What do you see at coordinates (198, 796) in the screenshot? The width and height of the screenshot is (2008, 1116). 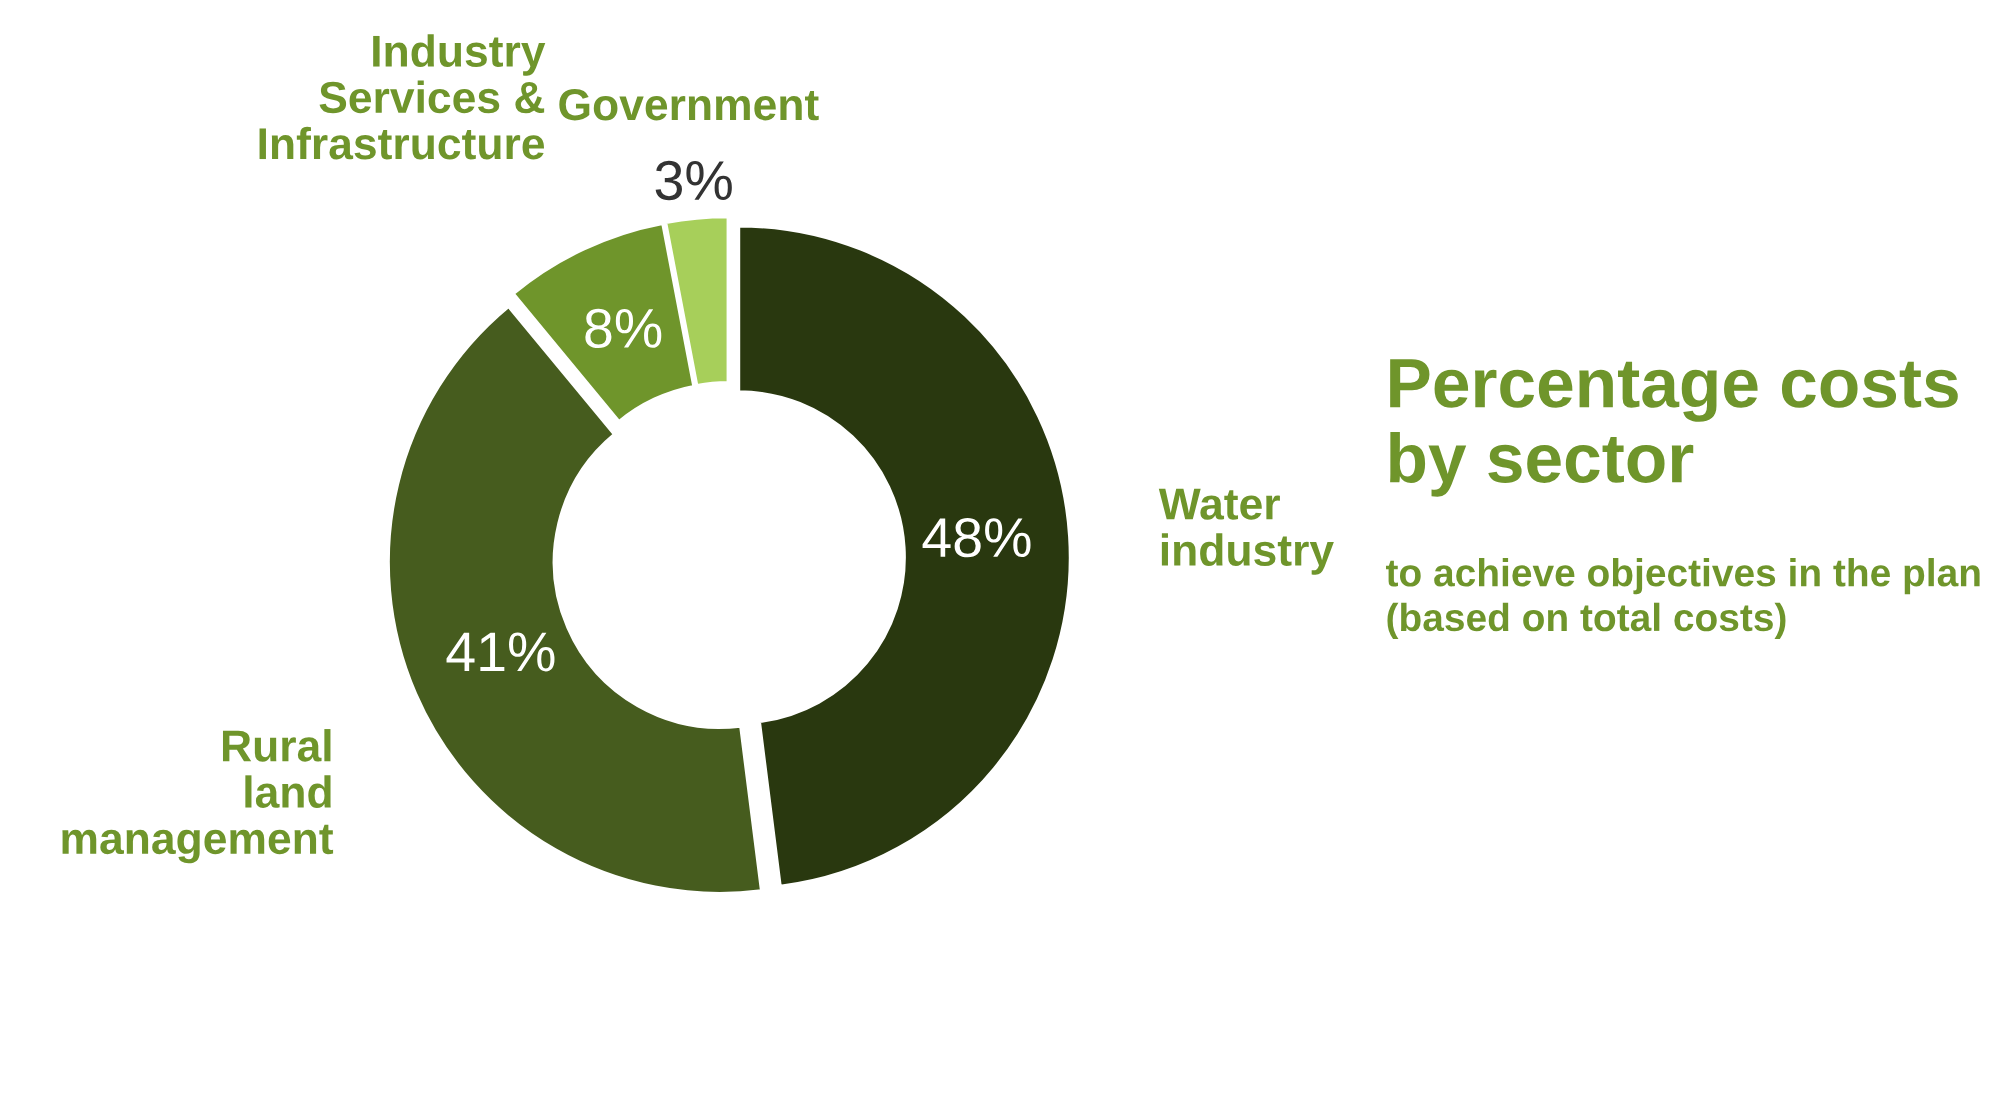 I see `slice-label: Rural land management` at bounding box center [198, 796].